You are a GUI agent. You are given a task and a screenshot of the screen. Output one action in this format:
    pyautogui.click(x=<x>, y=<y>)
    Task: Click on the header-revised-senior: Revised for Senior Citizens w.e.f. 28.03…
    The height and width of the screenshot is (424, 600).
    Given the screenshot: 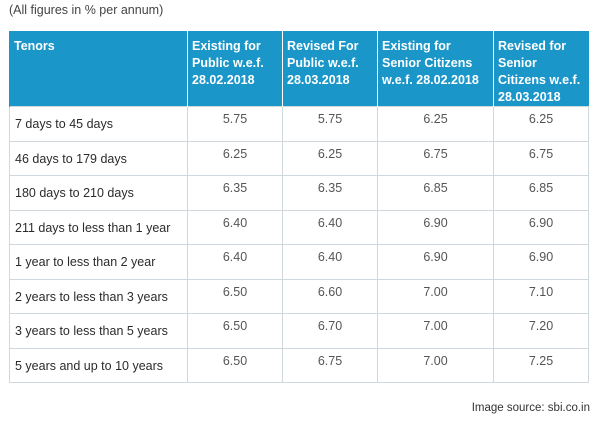 What is the action you would take?
    pyautogui.click(x=541, y=69)
    